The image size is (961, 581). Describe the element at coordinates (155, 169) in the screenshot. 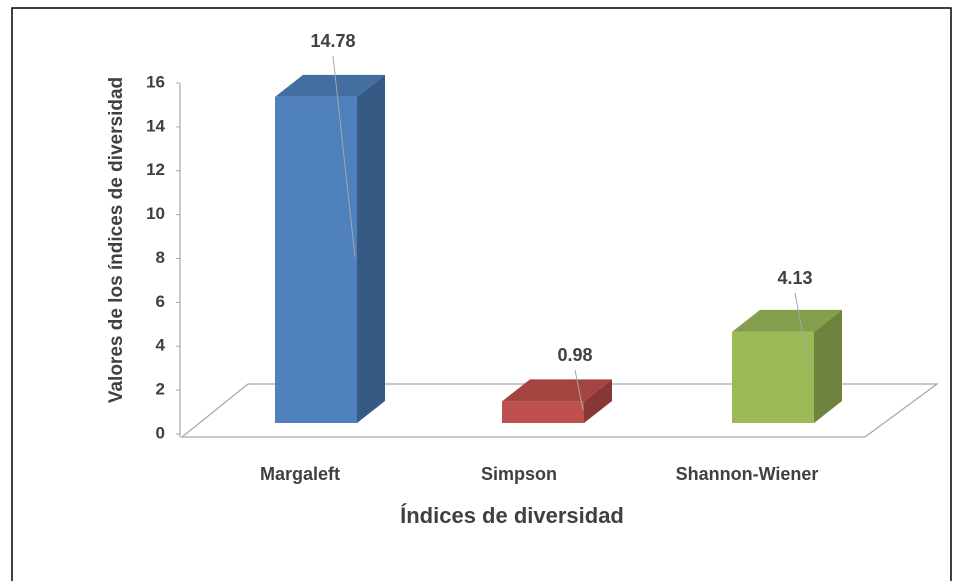

I see `y-tick-label: 12` at that location.